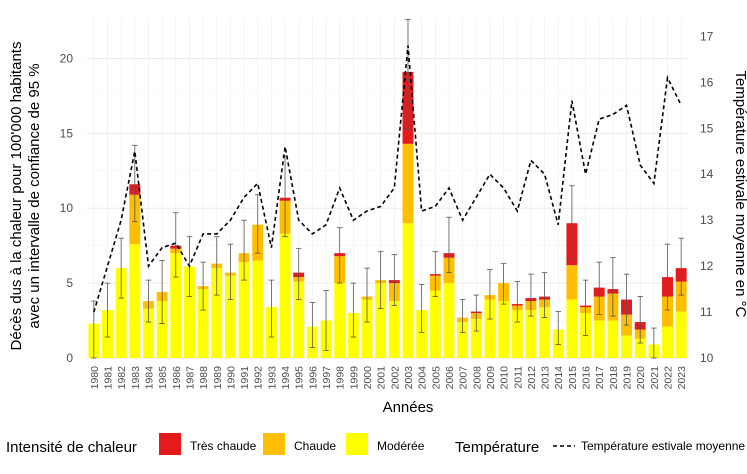  I want to click on x-tick-label: 2002, so click(395, 378).